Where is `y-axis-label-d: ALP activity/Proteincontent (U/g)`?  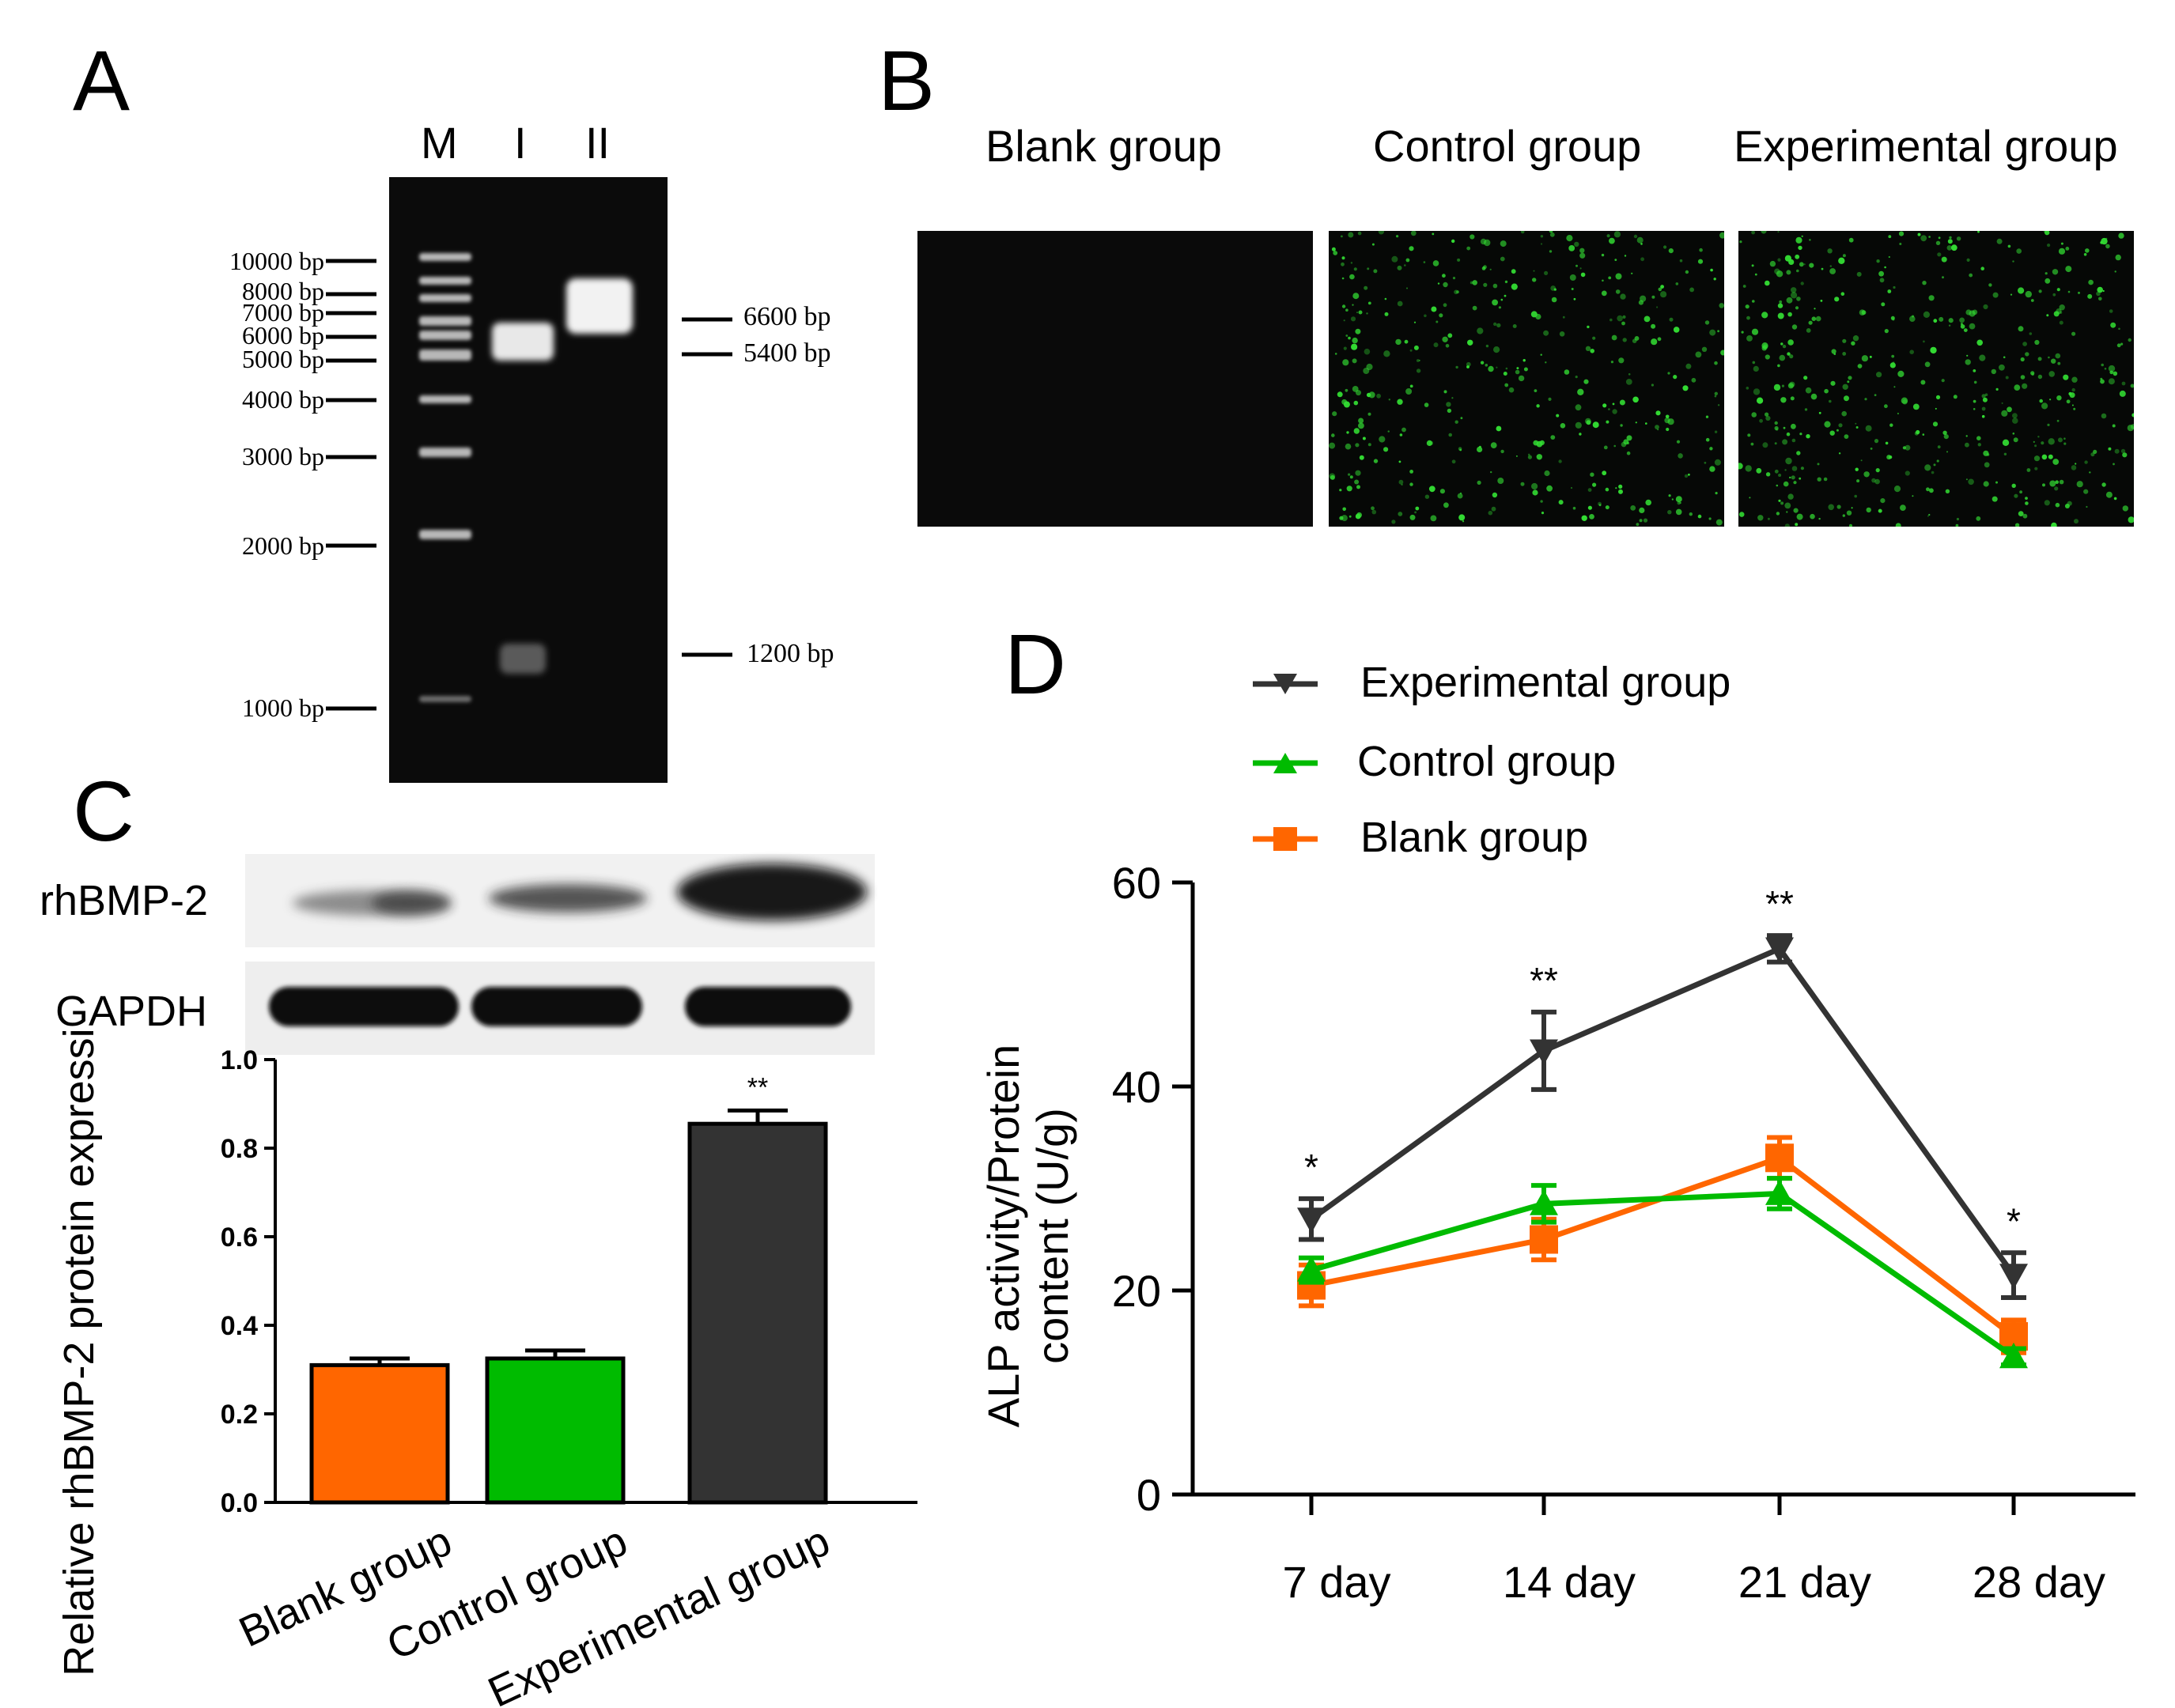
y-axis-label-d: ALP activity/Proteincontent (U/g) is located at coordinates (1029, 1236).